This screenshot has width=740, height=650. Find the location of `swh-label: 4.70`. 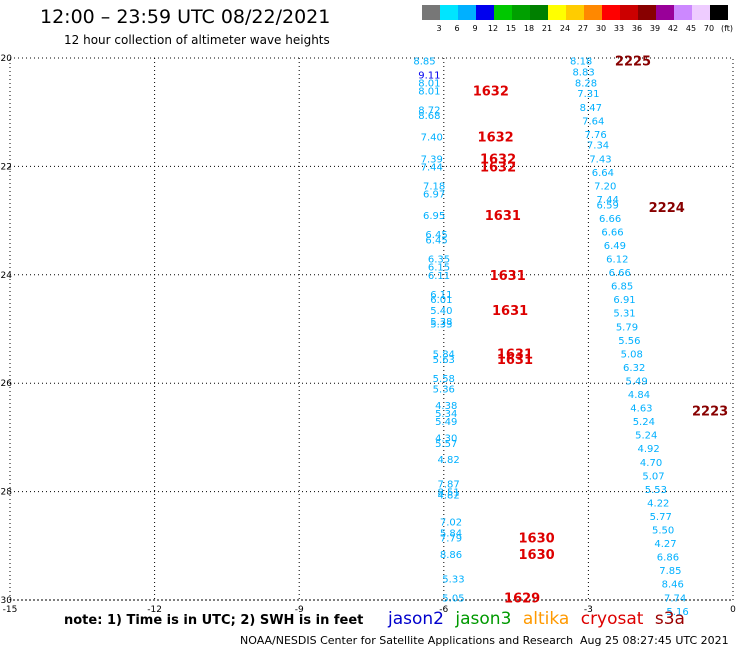

swh-label: 4.70 is located at coordinates (651, 463).